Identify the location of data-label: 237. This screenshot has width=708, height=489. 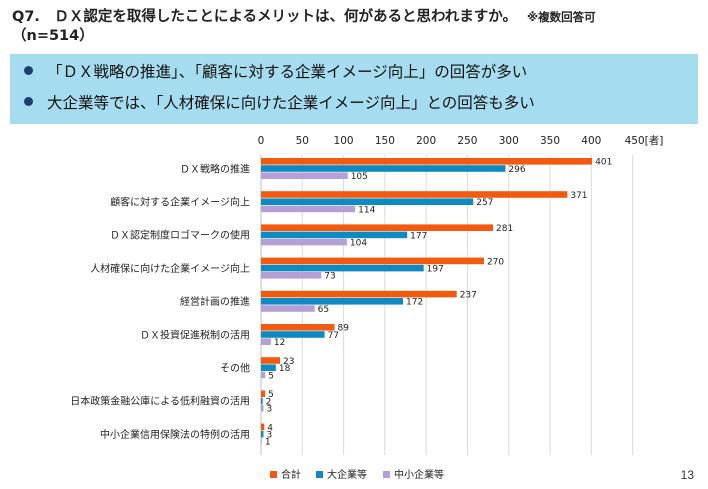
(468, 296).